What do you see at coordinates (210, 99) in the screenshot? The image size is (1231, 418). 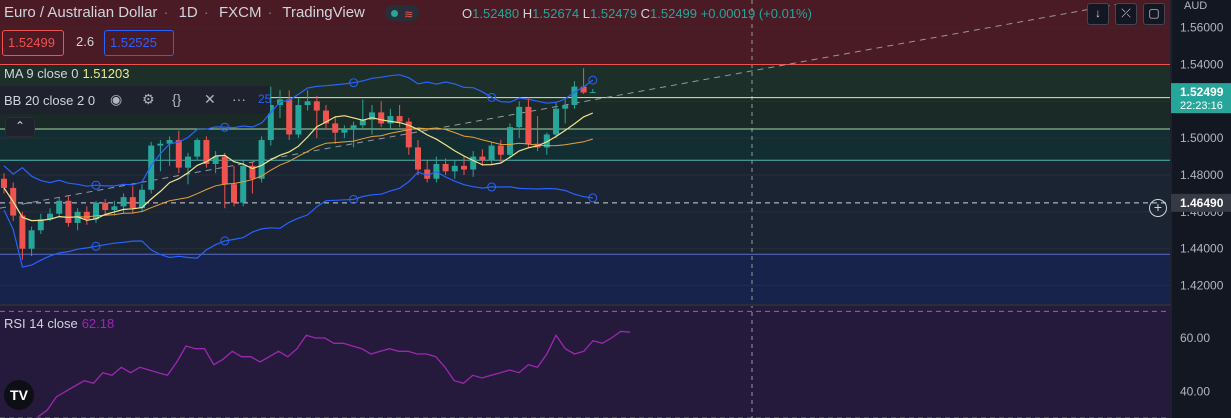 I see `close-icon: ✕` at bounding box center [210, 99].